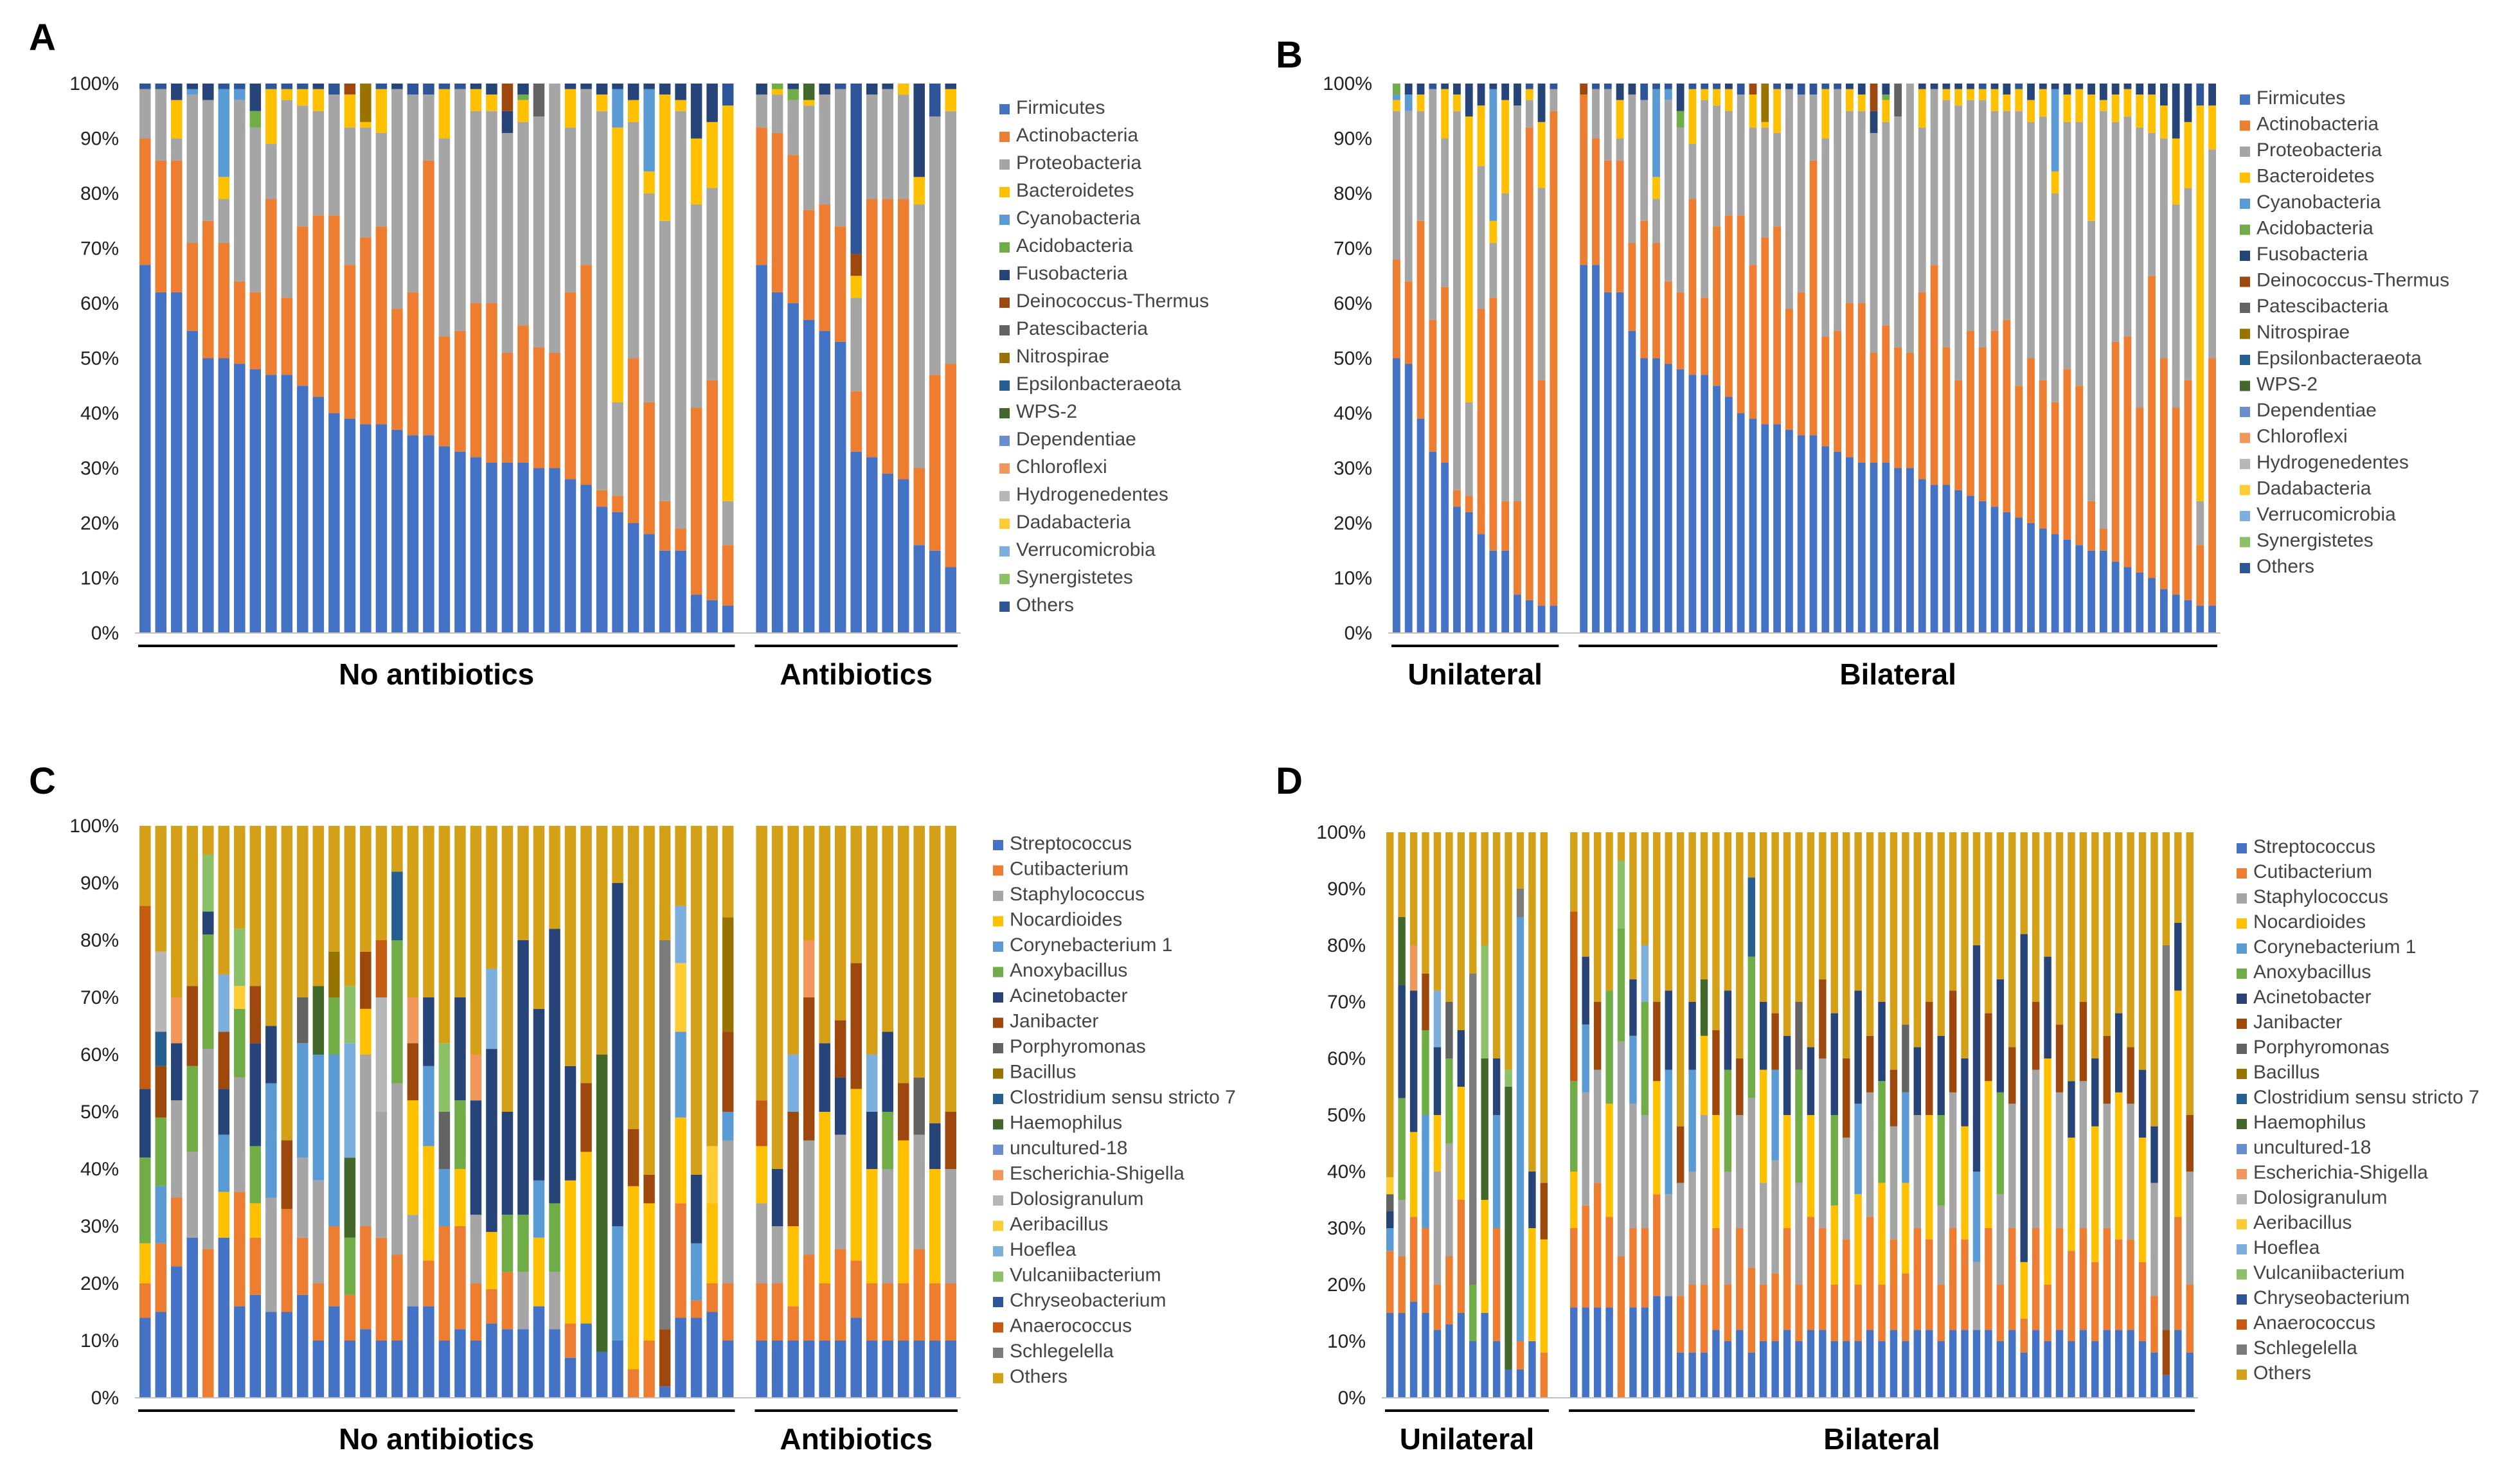 The image size is (2520, 1464). I want to click on panel-a-bar-19-proteobacteria, so click(428, 127).